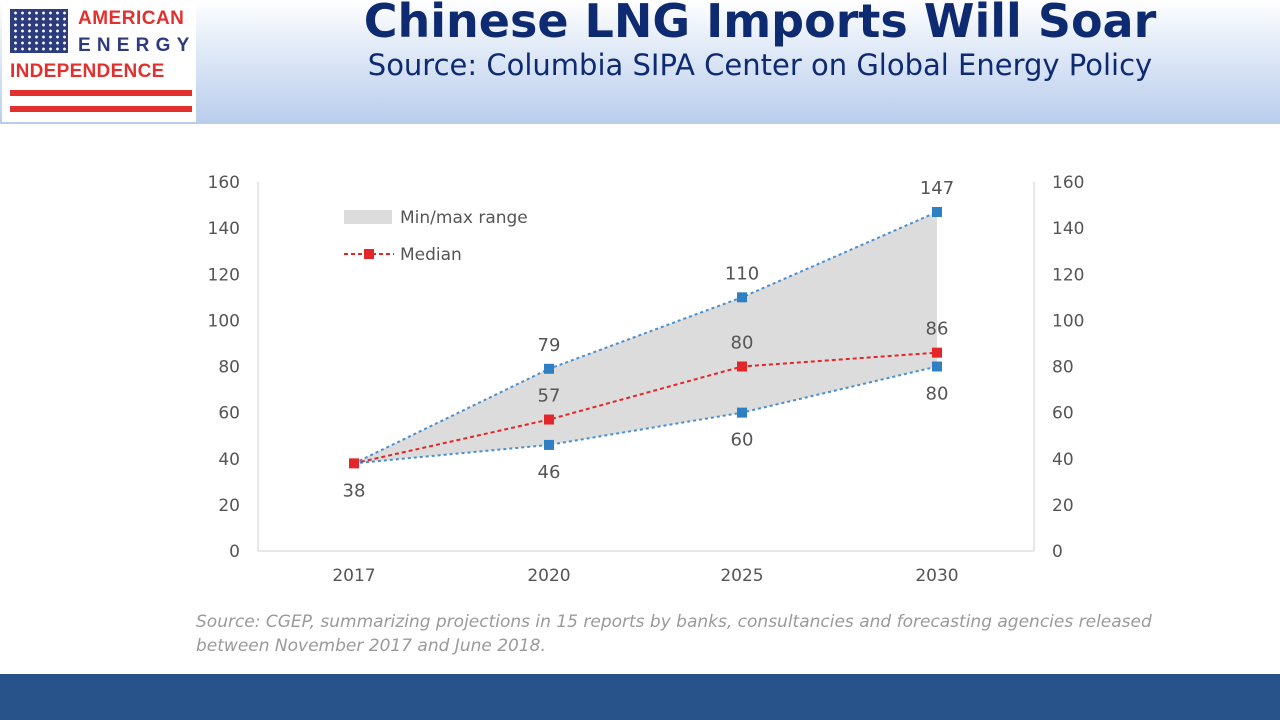 This screenshot has height=720, width=1280. Describe the element at coordinates (464, 218) in the screenshot. I see `legend-label-range: Min/max range` at that location.